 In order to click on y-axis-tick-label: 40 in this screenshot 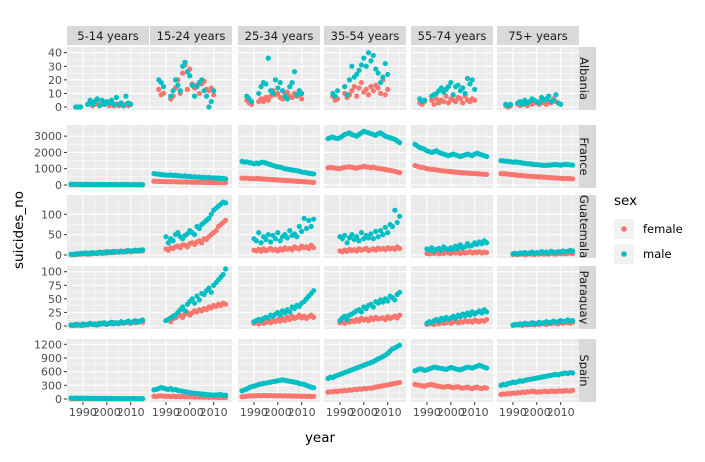, I will do `click(55, 53)`.